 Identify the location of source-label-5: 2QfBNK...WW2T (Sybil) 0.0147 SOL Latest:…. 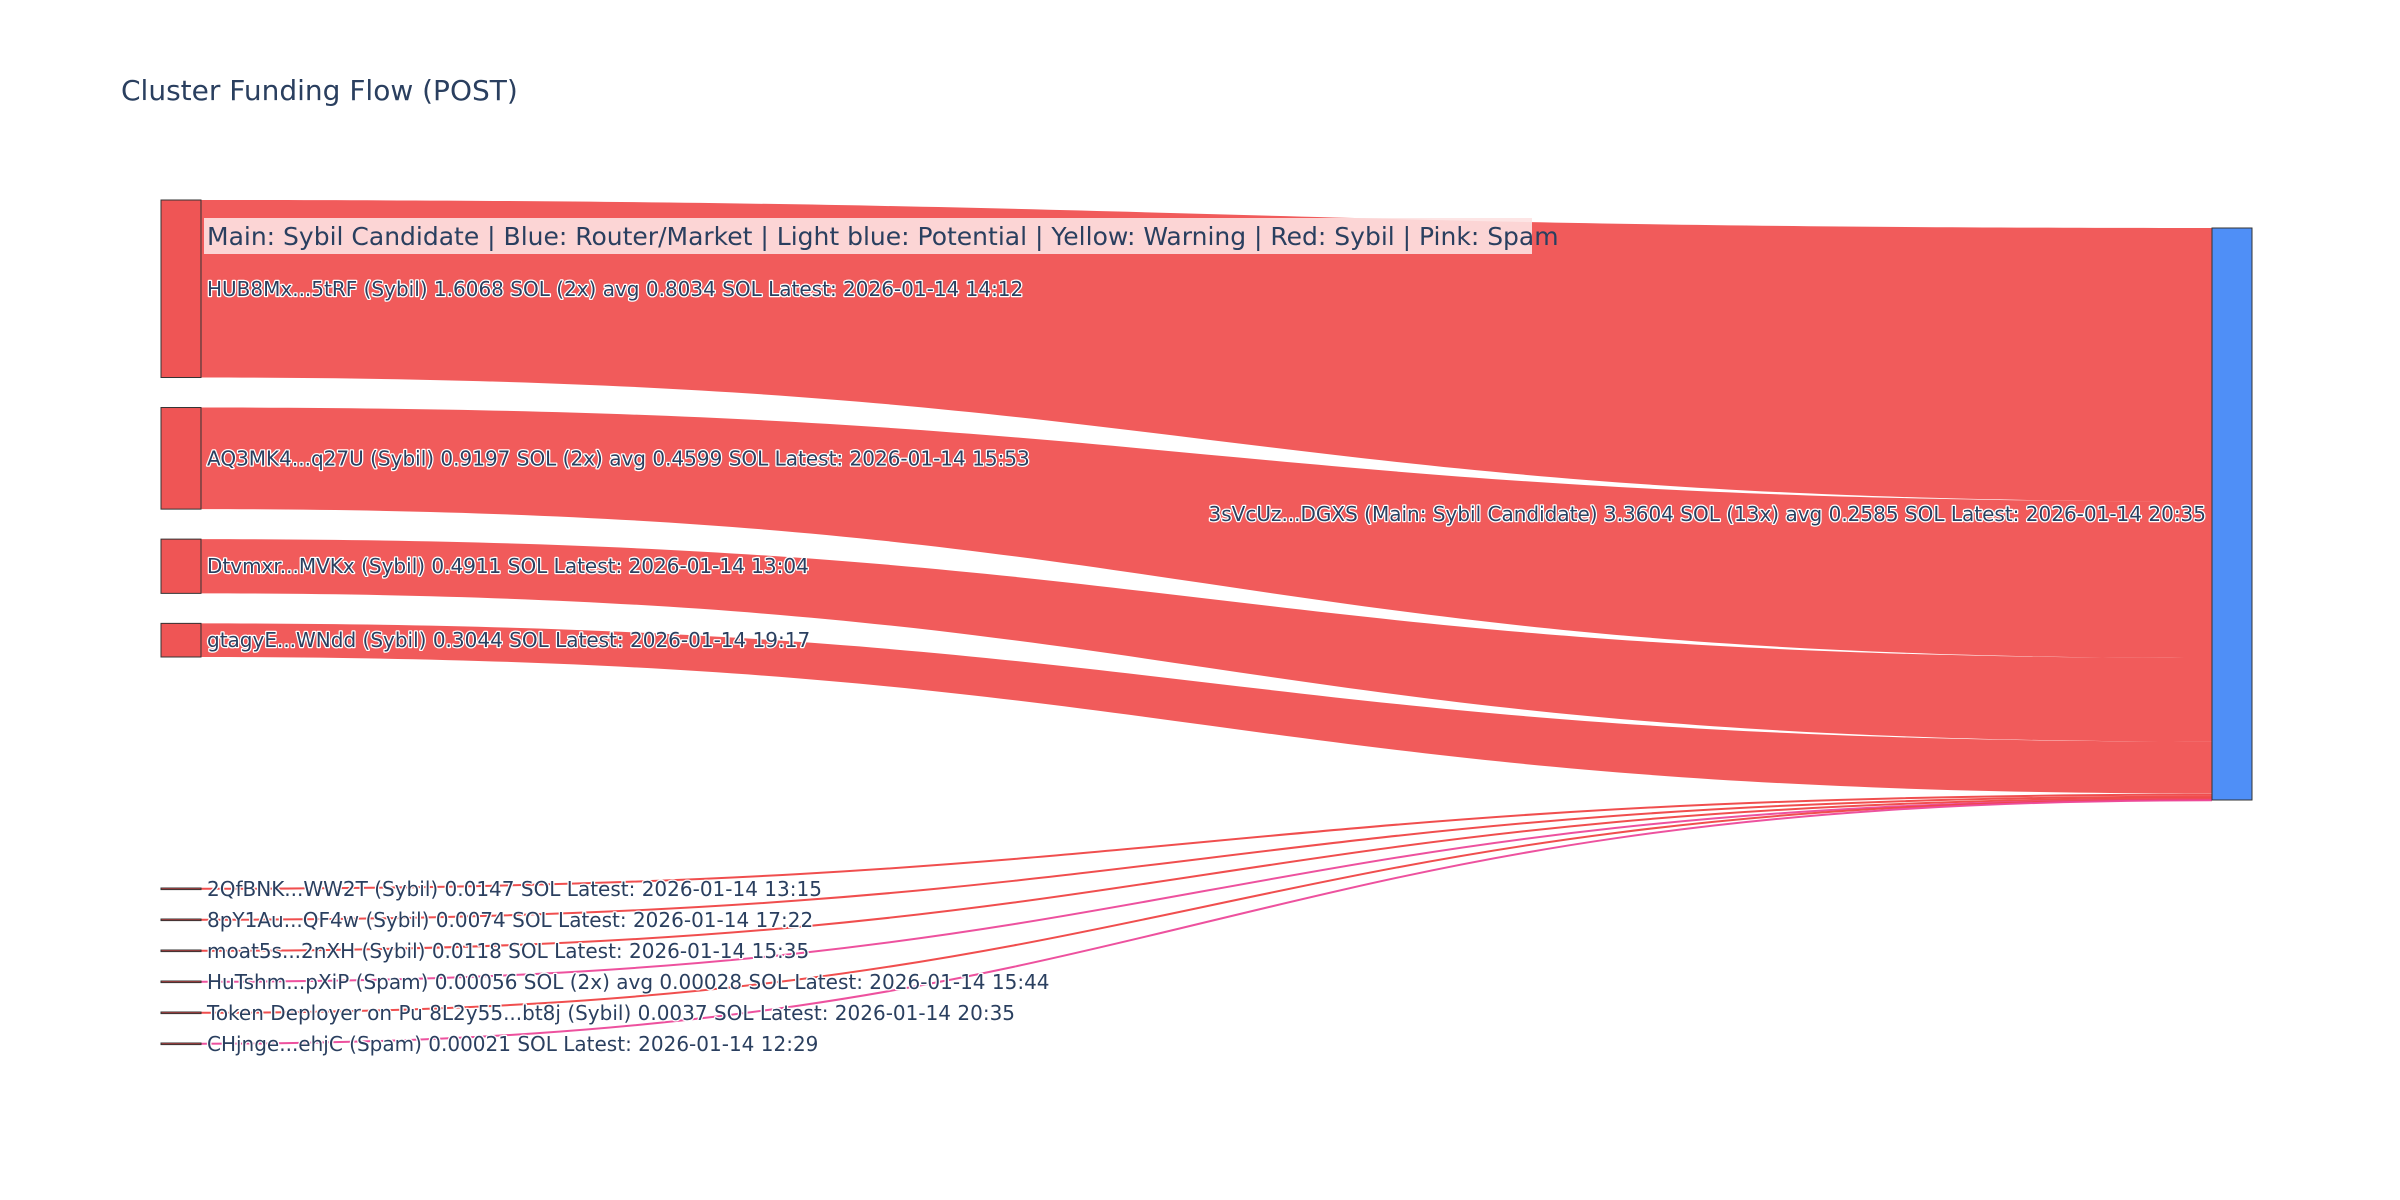
(514, 889).